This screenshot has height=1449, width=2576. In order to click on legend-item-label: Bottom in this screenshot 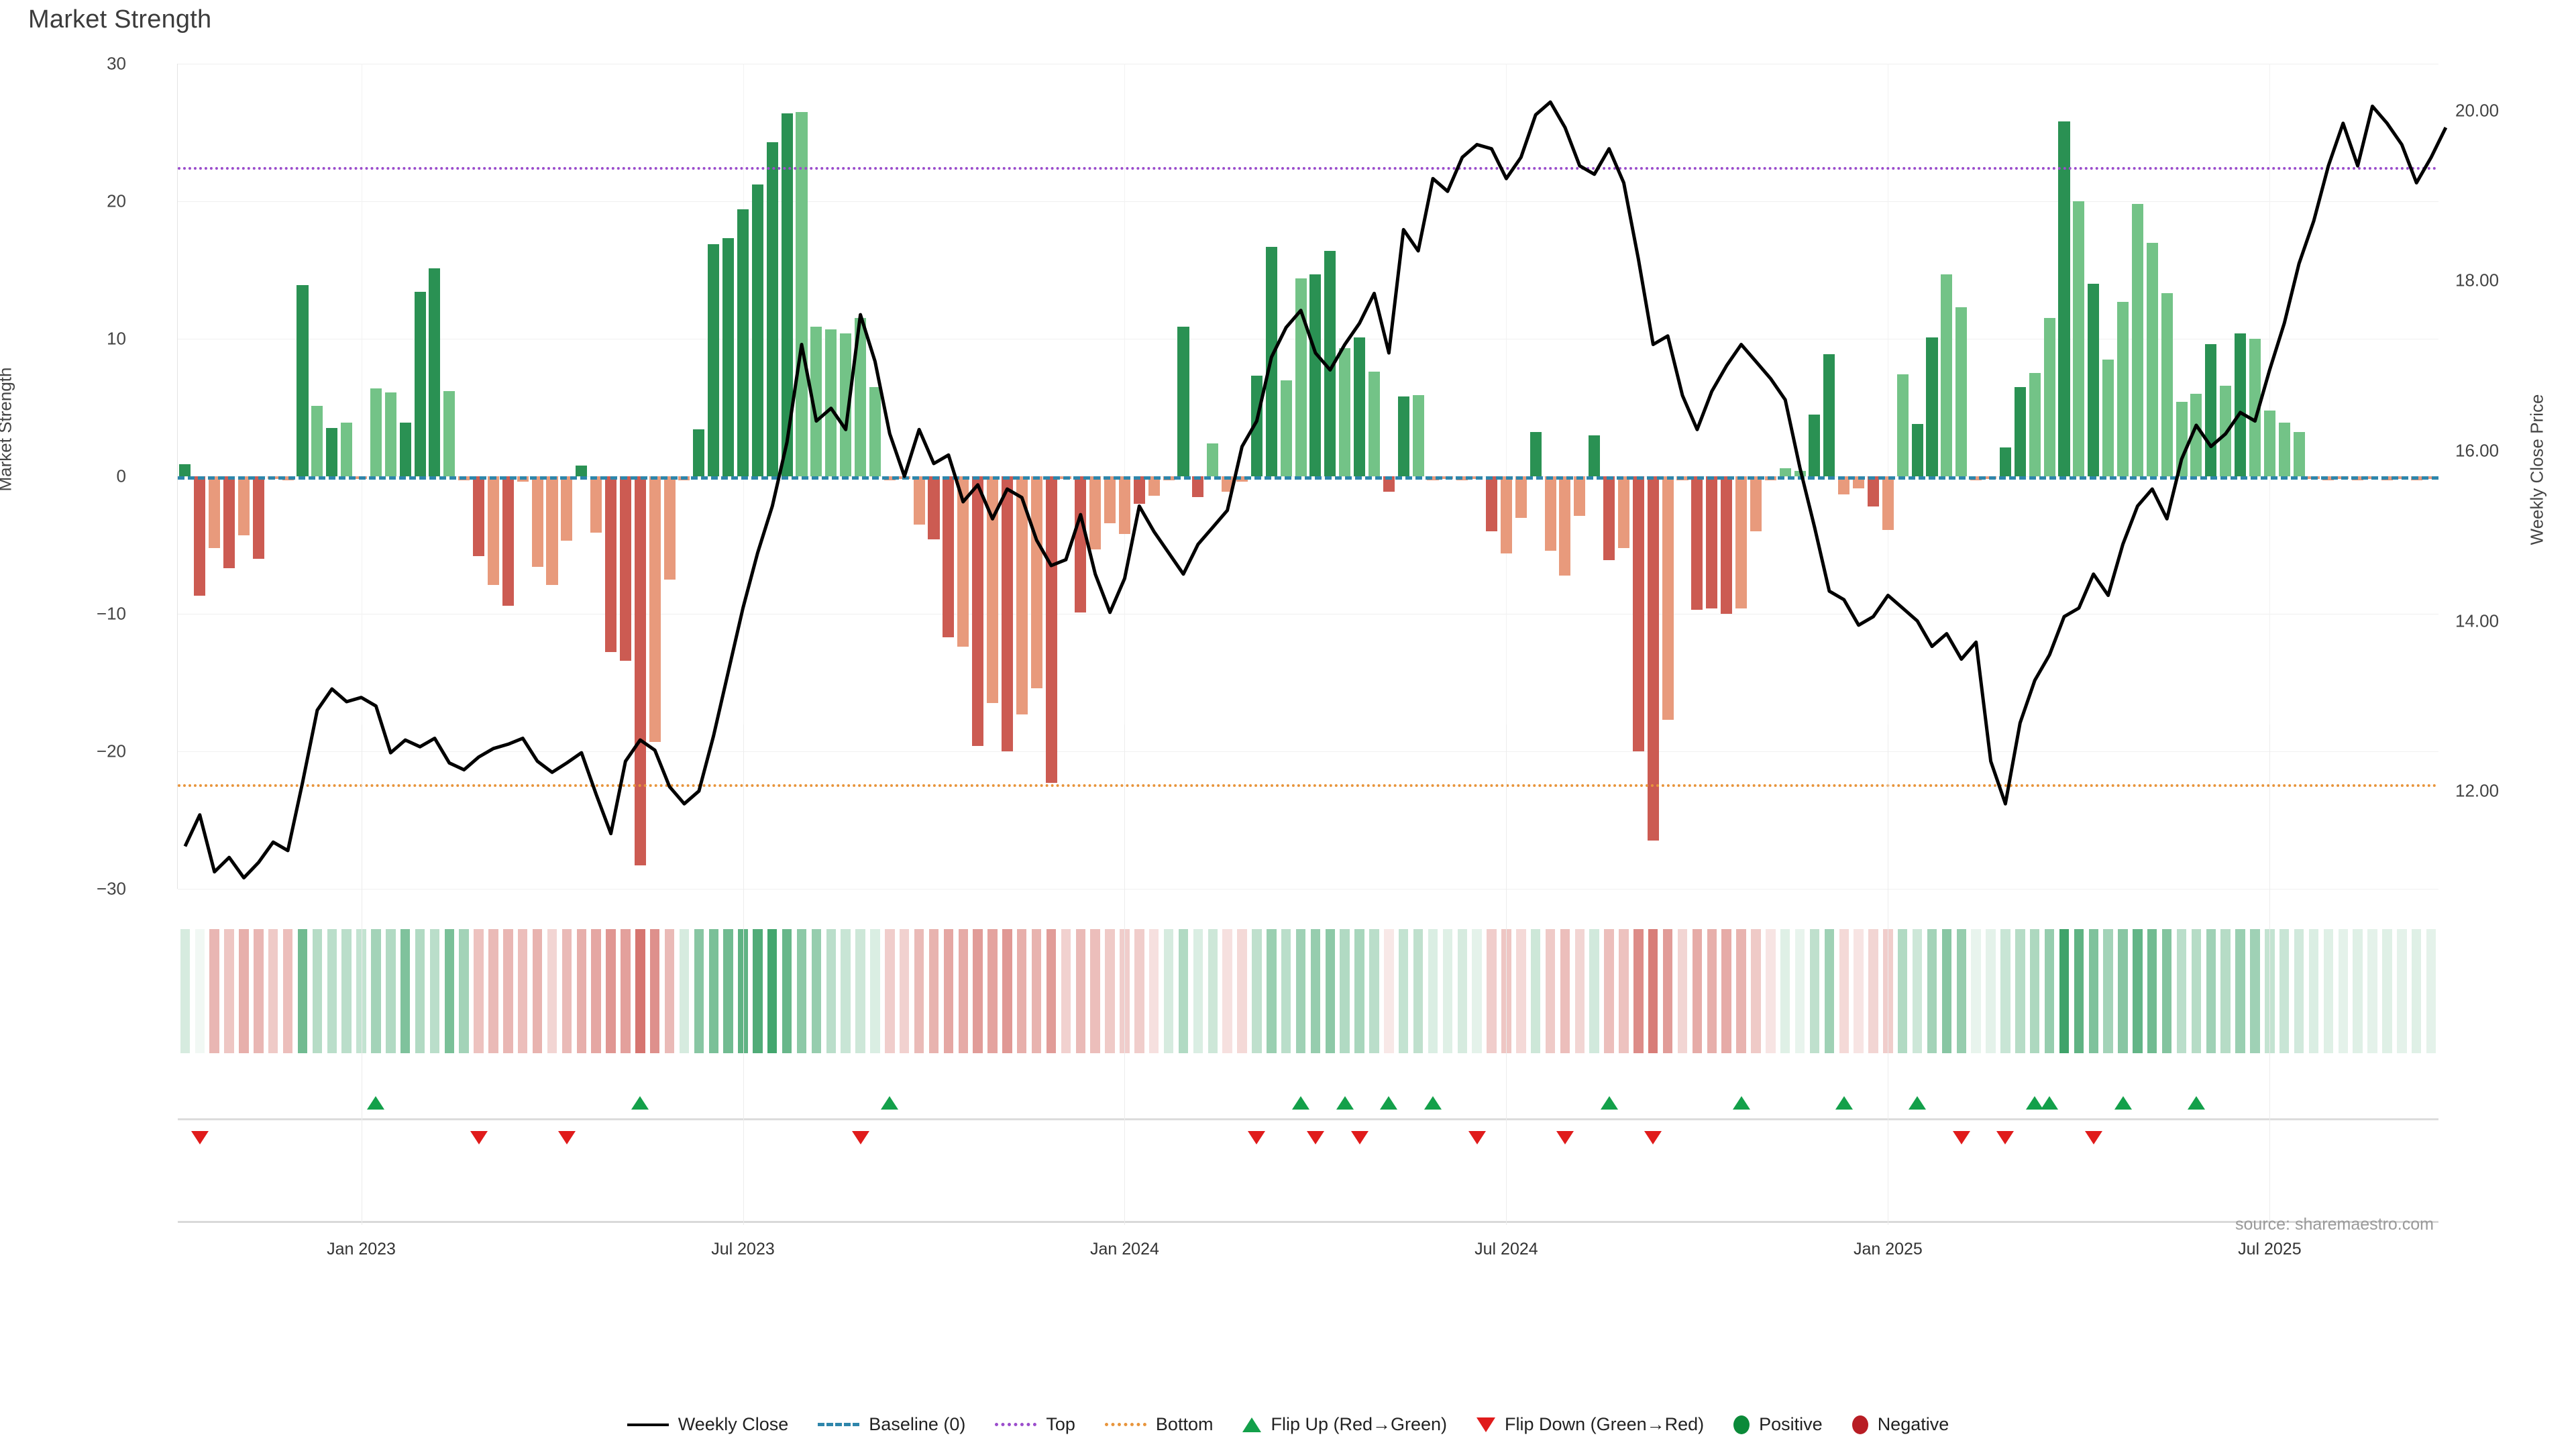, I will do `click(1184, 1424)`.